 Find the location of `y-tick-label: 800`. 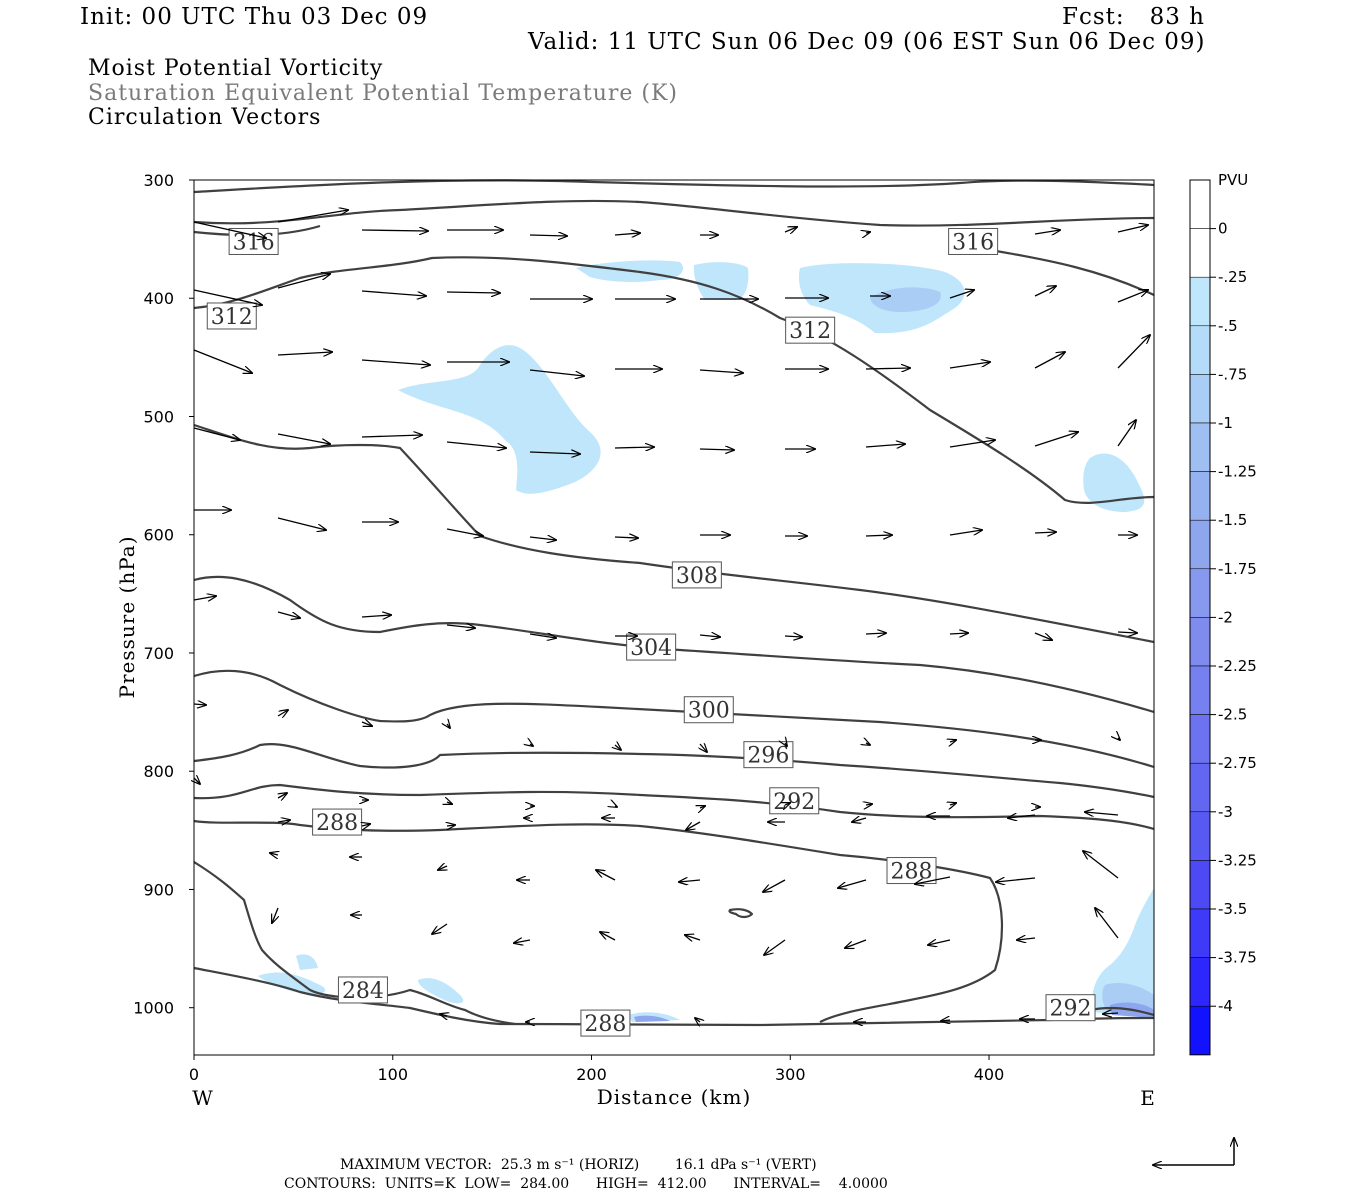

y-tick-label: 800 is located at coordinates (158, 771).